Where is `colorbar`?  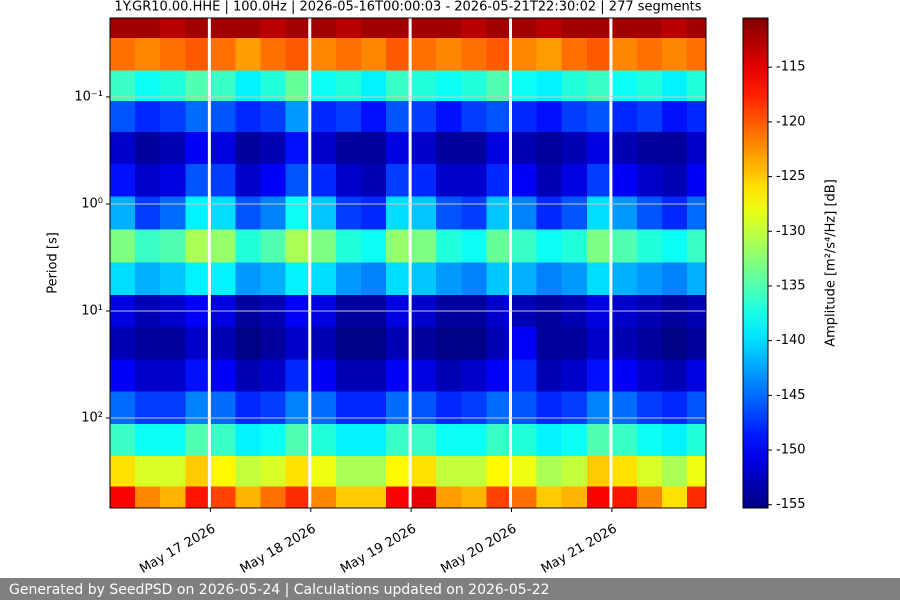
colorbar is located at coordinates (755, 263).